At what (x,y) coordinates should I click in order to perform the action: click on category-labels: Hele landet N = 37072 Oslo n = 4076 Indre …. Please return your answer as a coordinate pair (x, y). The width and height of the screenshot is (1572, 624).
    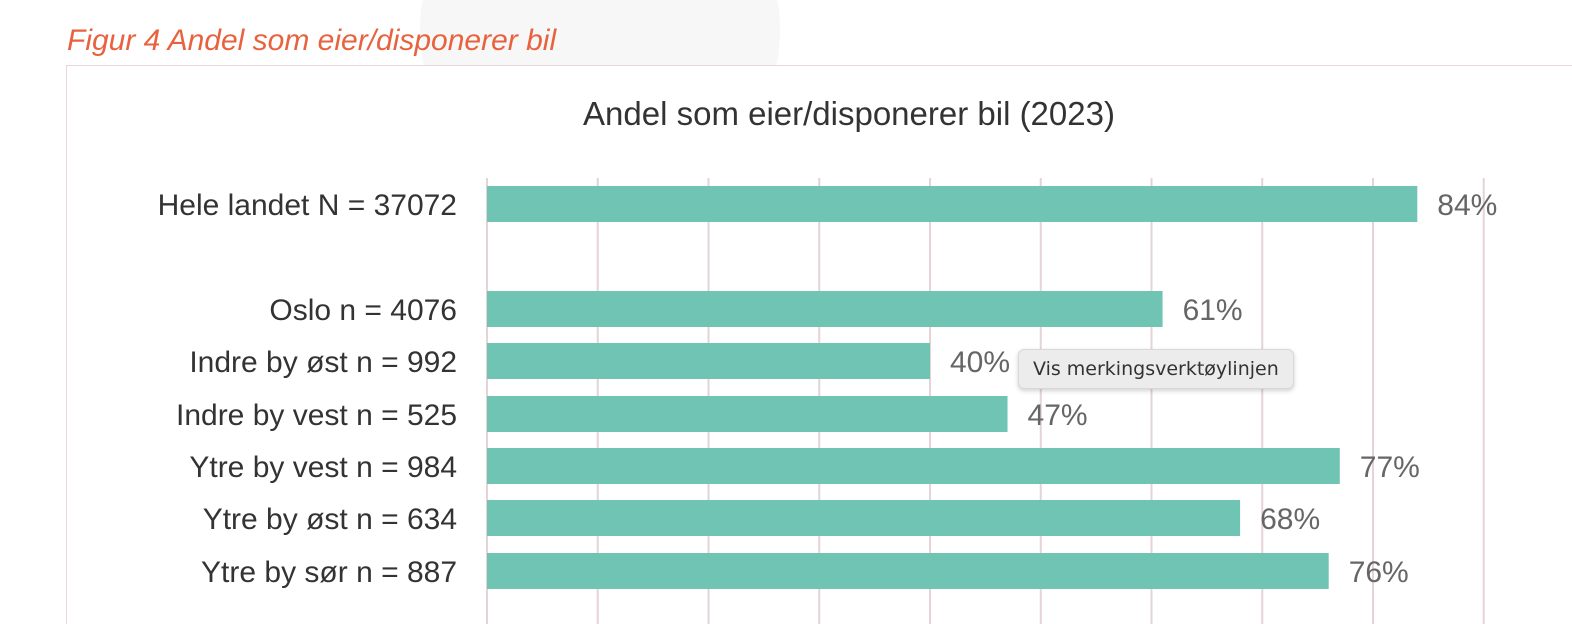
    Looking at the image, I should click on (307, 389).